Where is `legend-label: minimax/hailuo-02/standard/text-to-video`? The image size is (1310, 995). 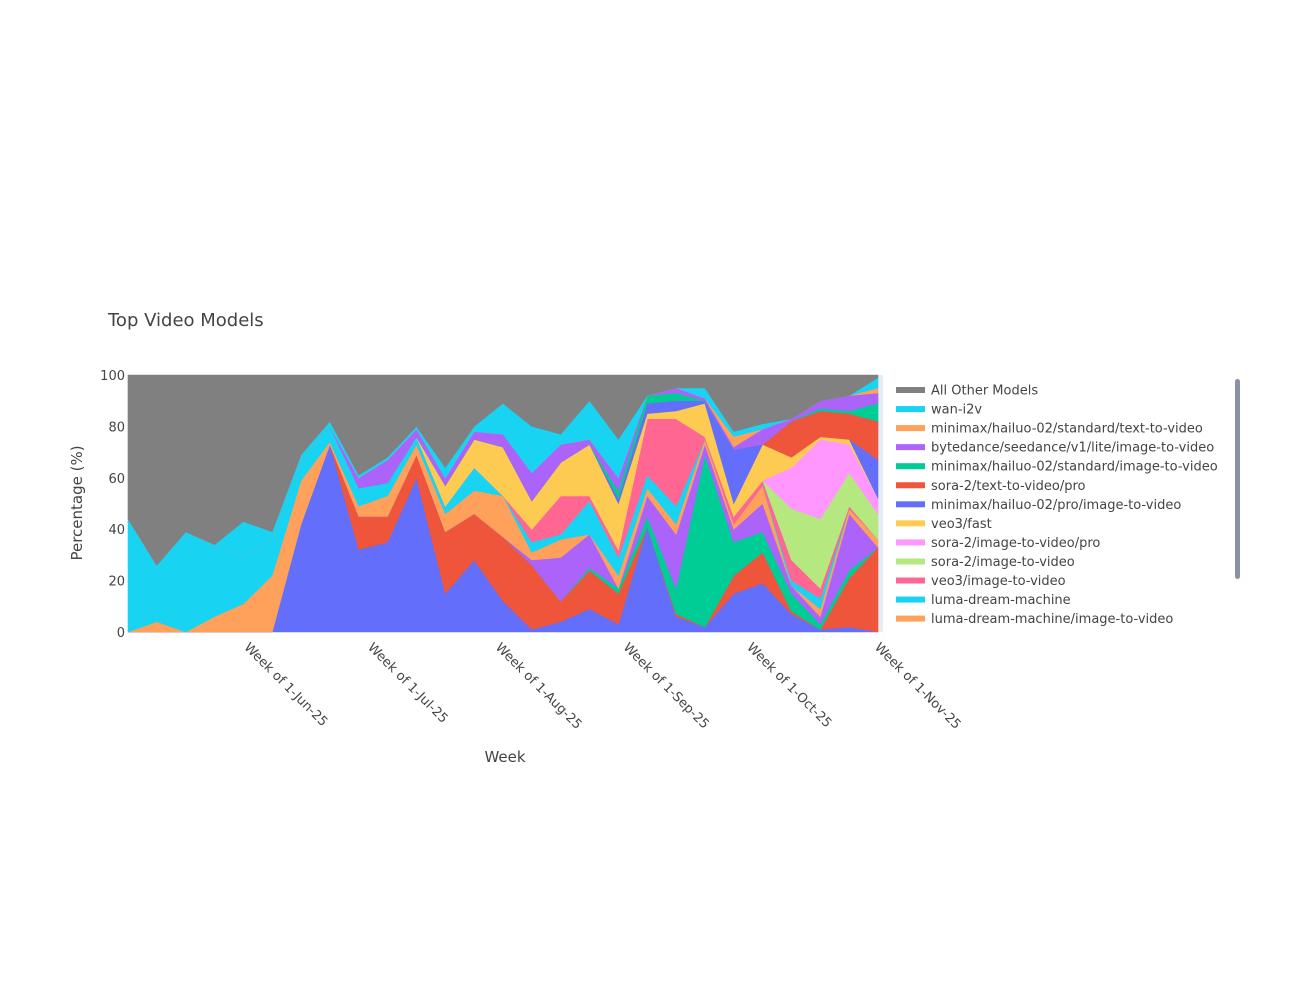 legend-label: minimax/hailuo-02/standard/text-to-video is located at coordinates (1067, 429).